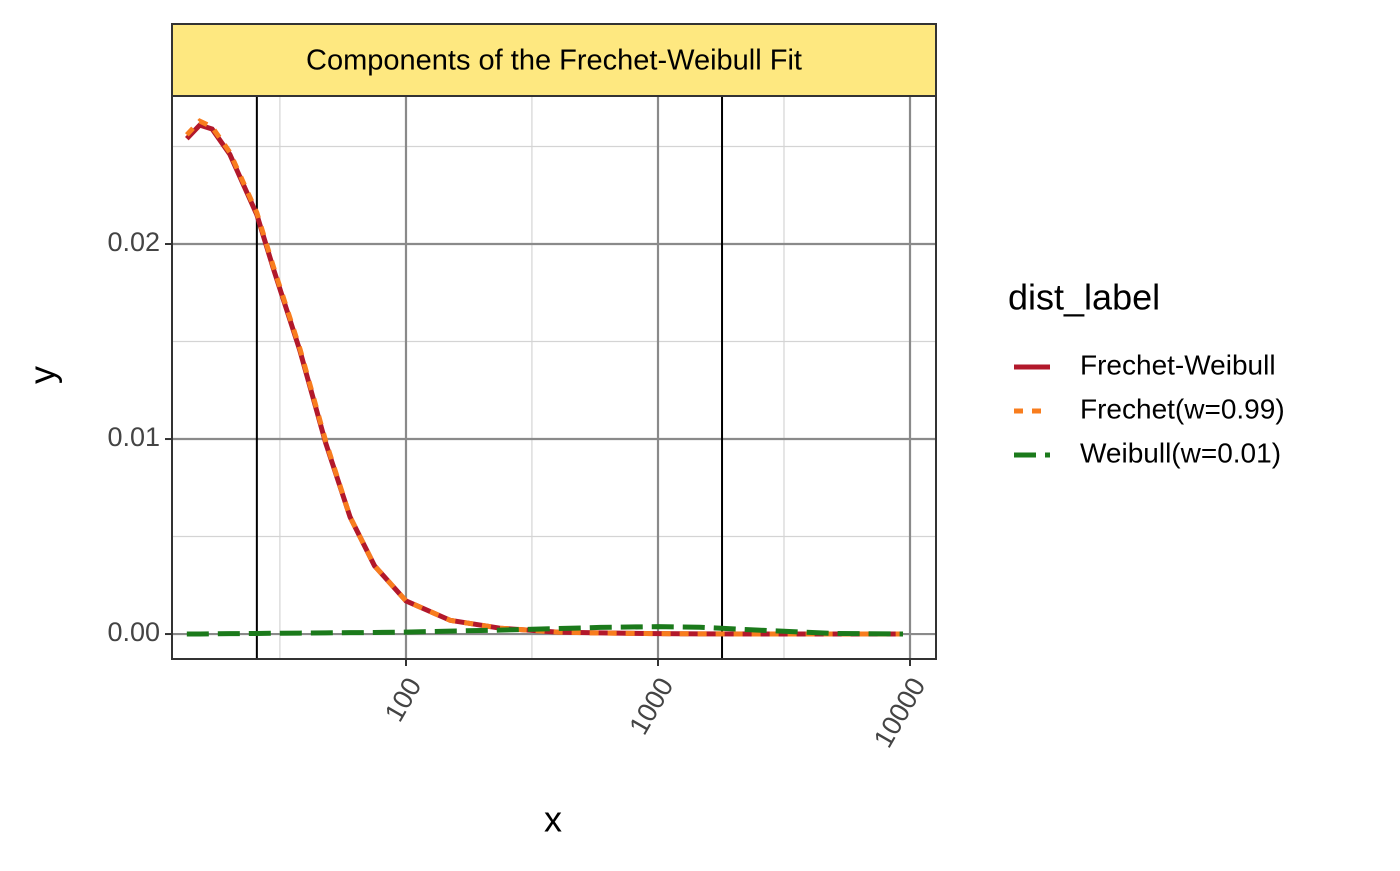 Image resolution: width=1400 pixels, height=871 pixels. I want to click on legend-label: Weibull(w=0.01), so click(1180, 452).